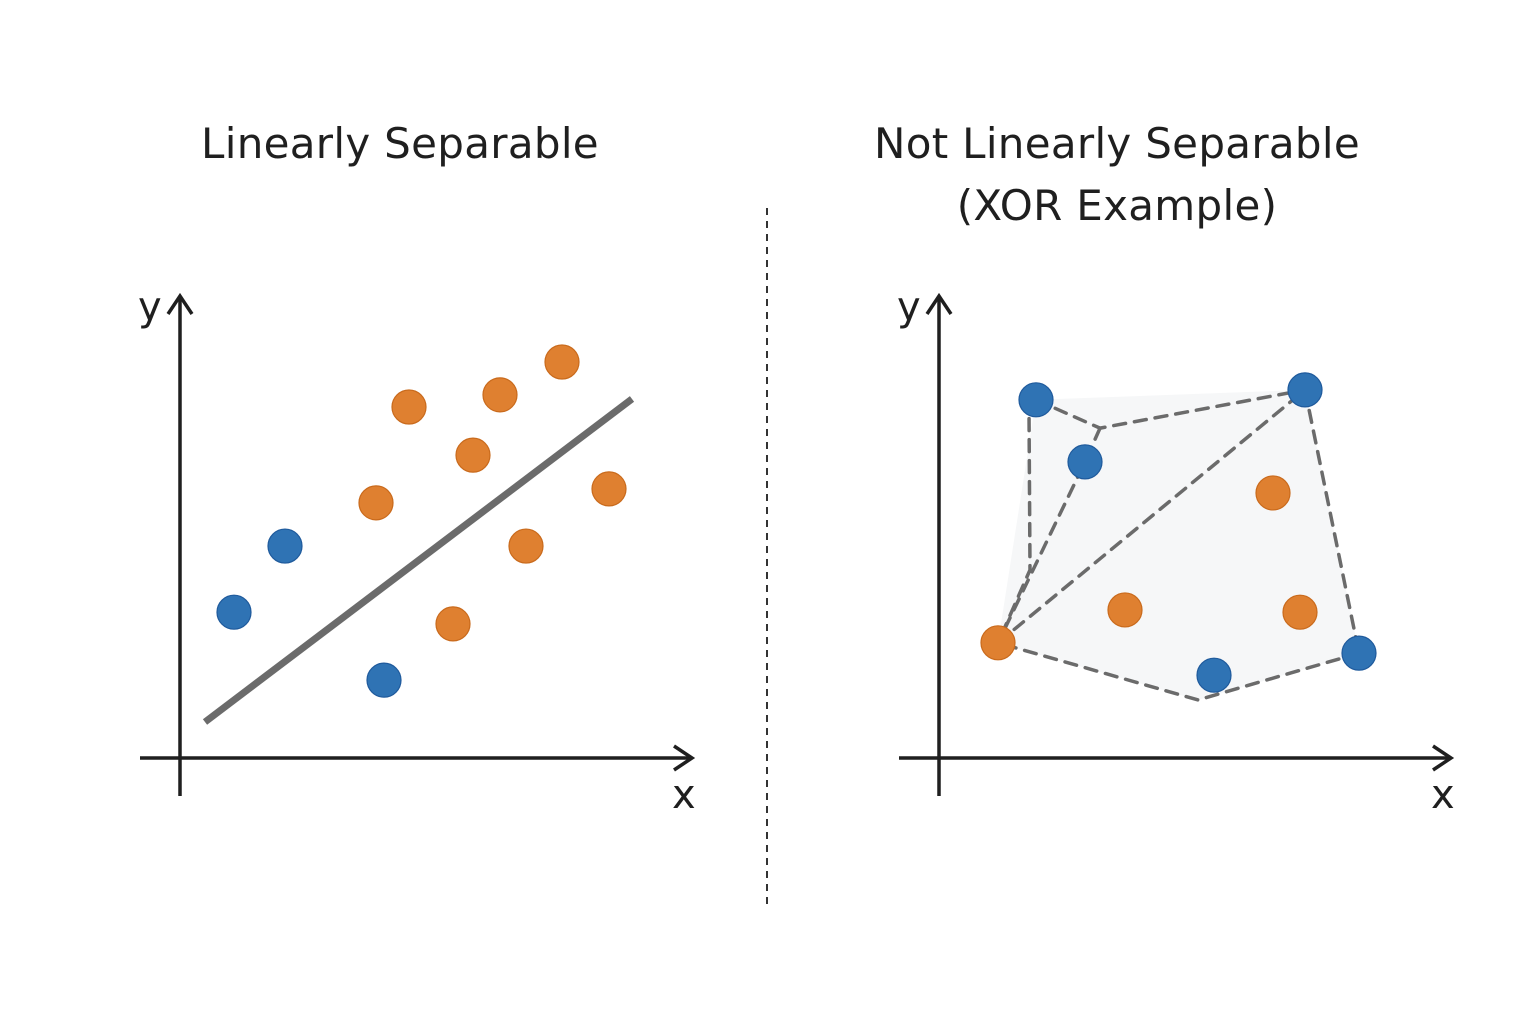 This screenshot has height=1024, width=1536. I want to click on left-chart-title: Linearly Separable, so click(400, 143).